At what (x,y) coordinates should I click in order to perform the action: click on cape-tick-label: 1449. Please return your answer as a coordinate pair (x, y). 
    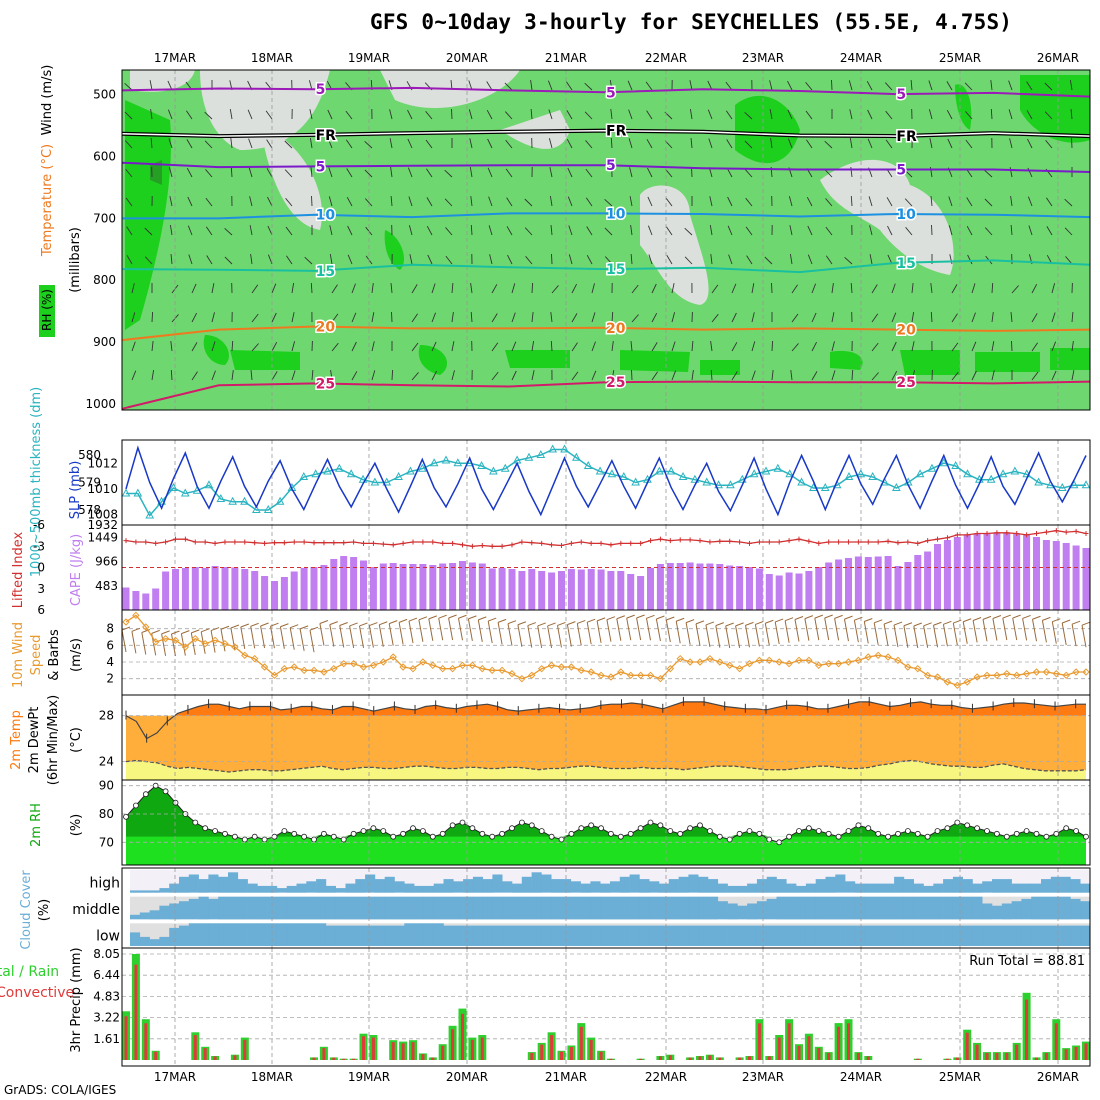
    Looking at the image, I should click on (102, 538).